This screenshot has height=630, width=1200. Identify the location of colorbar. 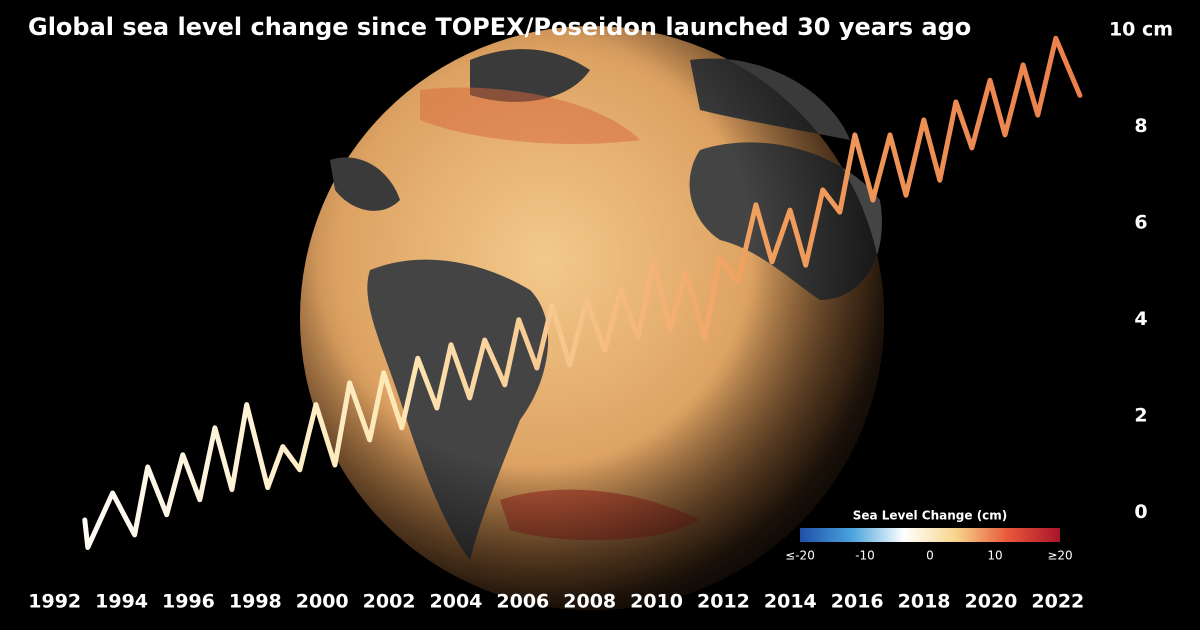
(930, 535).